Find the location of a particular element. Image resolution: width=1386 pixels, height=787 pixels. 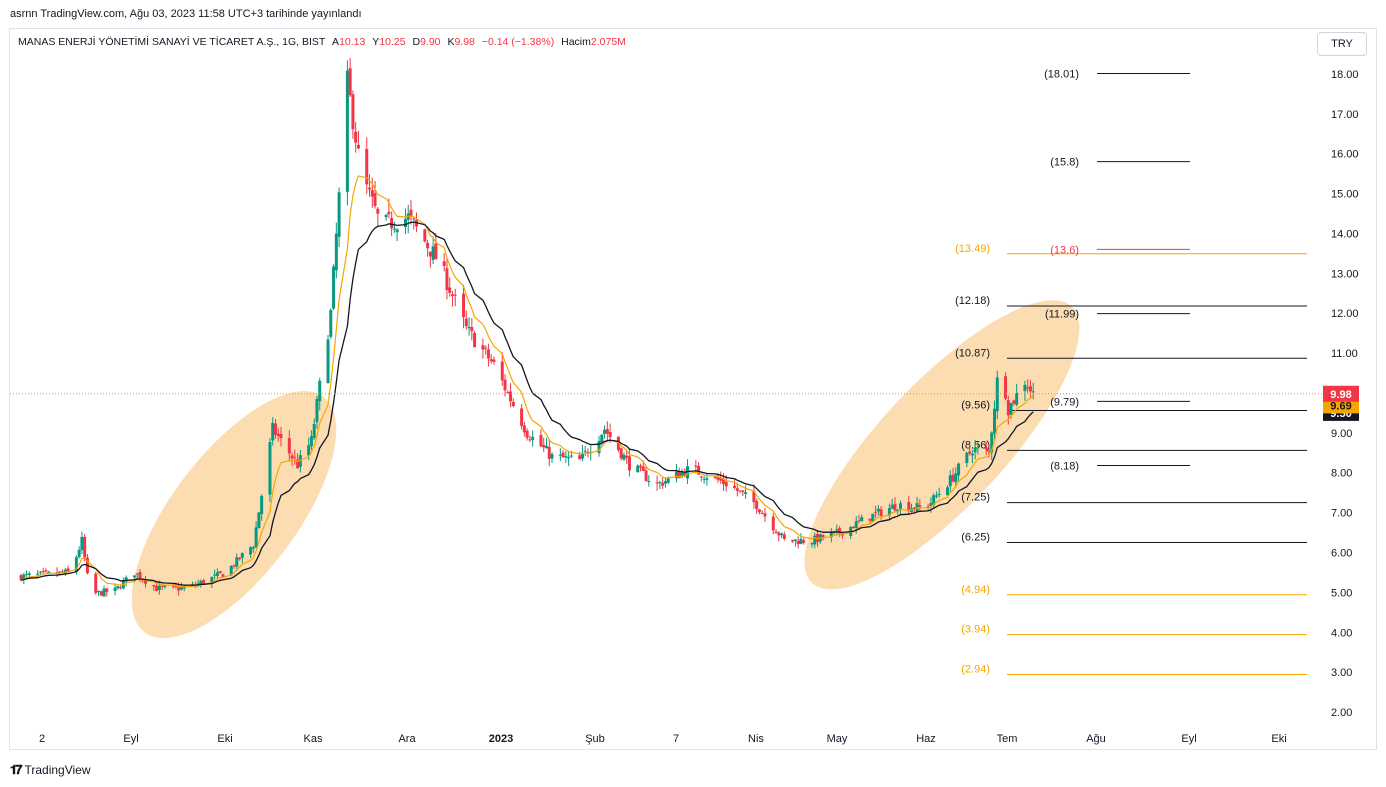

high-label: Y is located at coordinates (376, 42).